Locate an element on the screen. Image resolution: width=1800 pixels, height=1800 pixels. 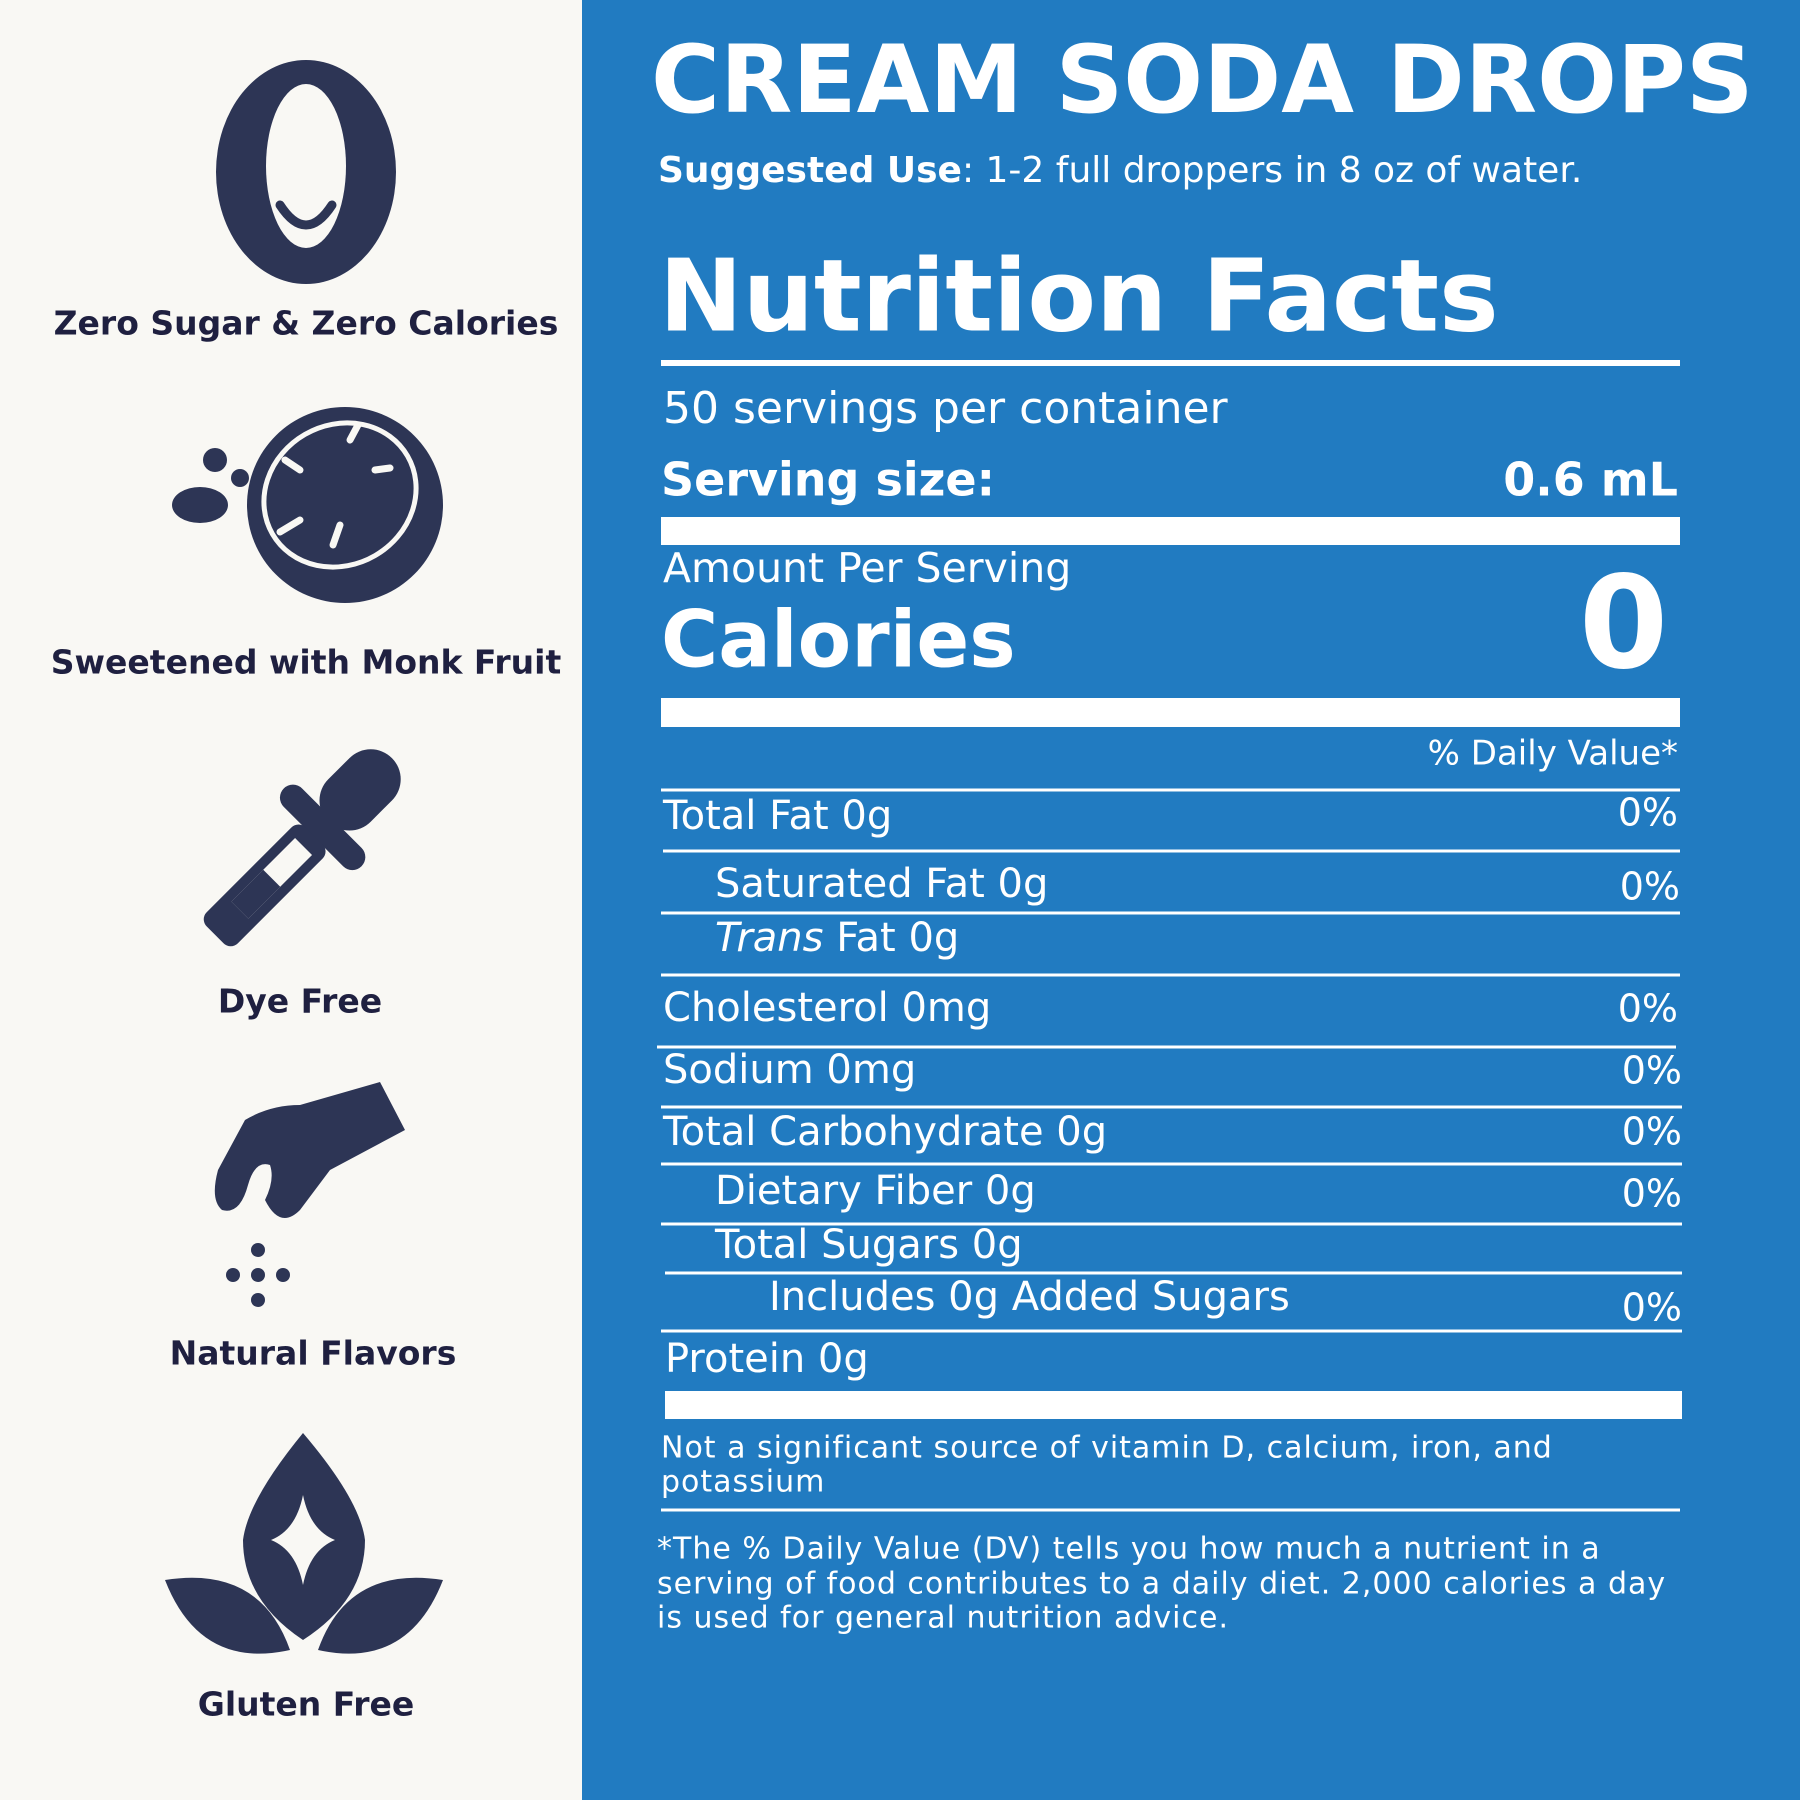
serving-size-value: 0.6 mL is located at coordinates (1590, 480).